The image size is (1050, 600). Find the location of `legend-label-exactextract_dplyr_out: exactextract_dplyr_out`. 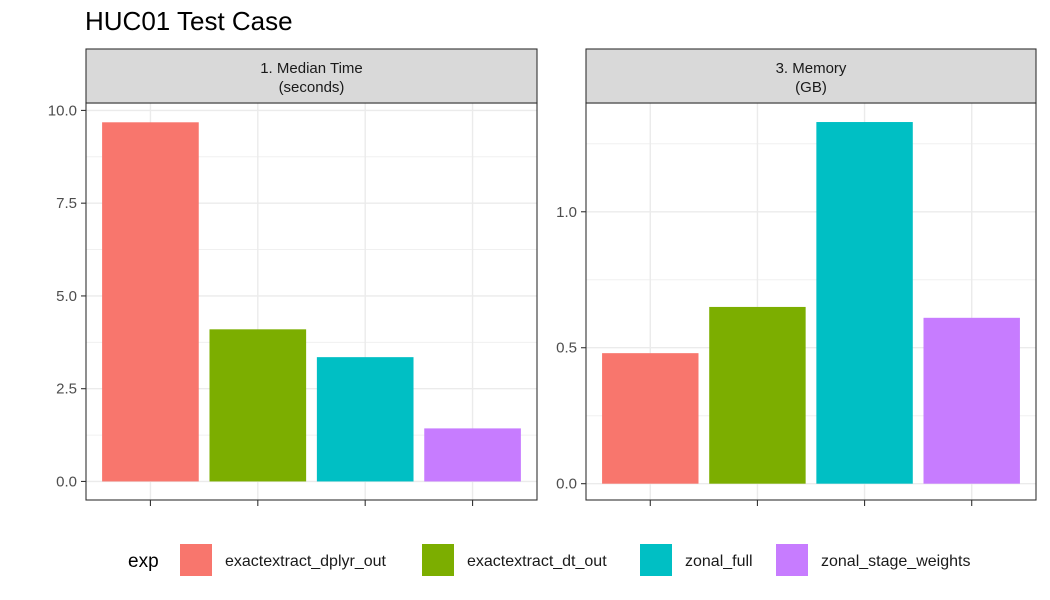

legend-label-exactextract_dplyr_out: exactextract_dplyr_out is located at coordinates (306, 561).